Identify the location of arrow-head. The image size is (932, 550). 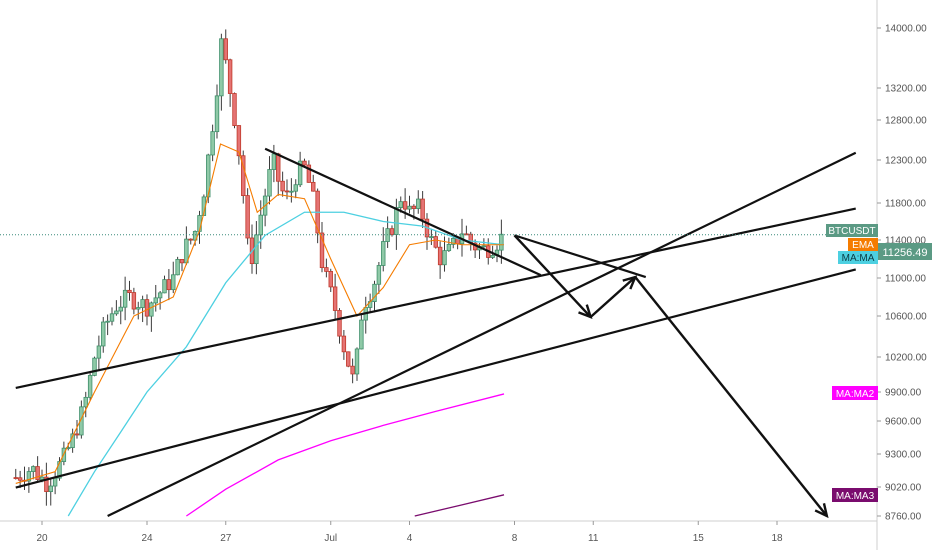
(821, 511).